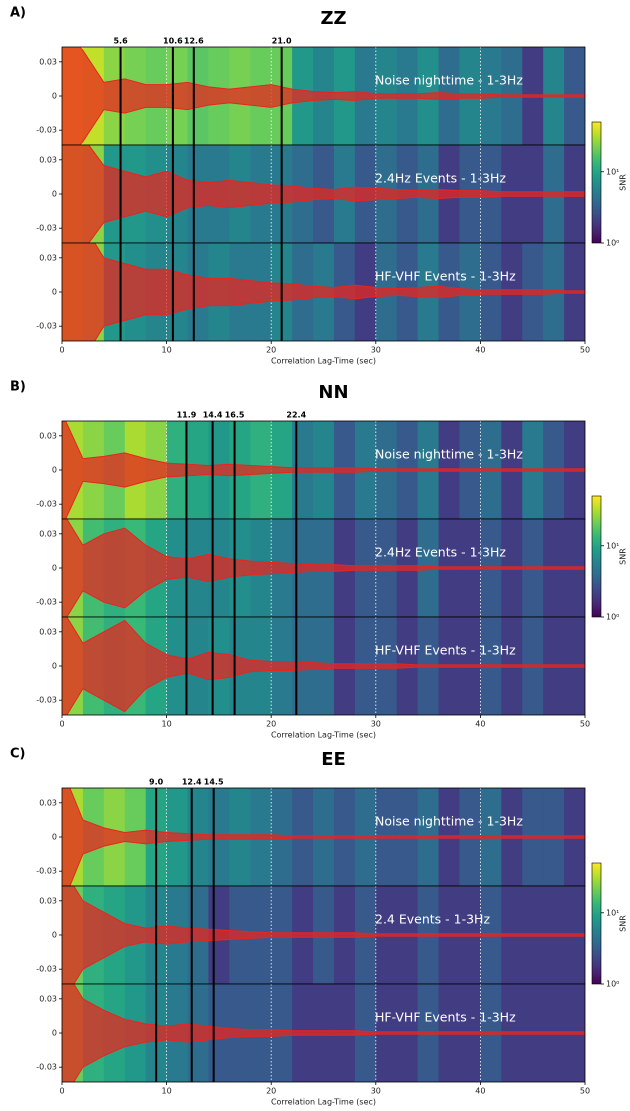 This screenshot has height=1111, width=630. I want to click on marker-label: 14.4, so click(213, 415).